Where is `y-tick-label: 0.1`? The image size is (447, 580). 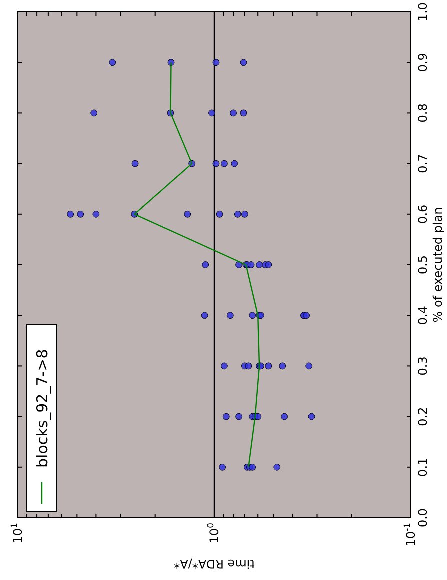 y-tick-label: 0.1 is located at coordinates (423, 467).